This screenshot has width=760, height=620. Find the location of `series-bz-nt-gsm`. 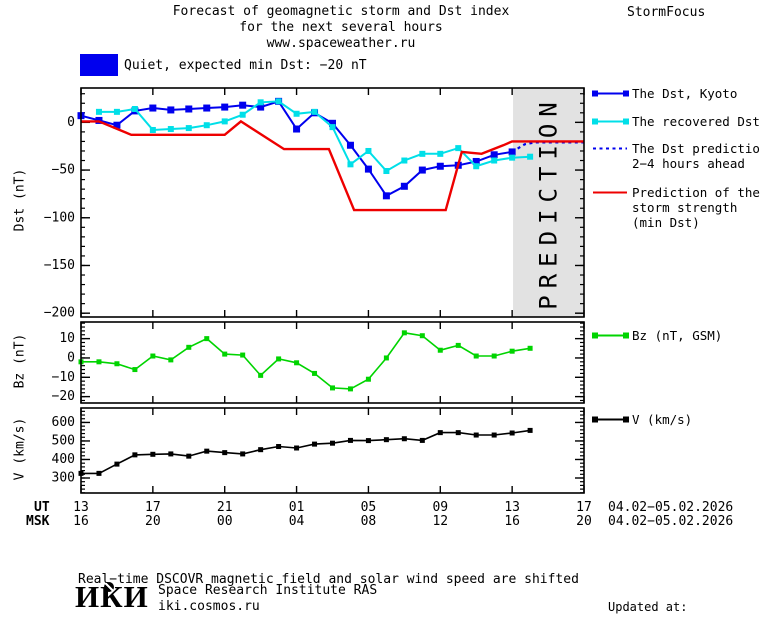

series-bz-nt-gsm is located at coordinates (306, 360).